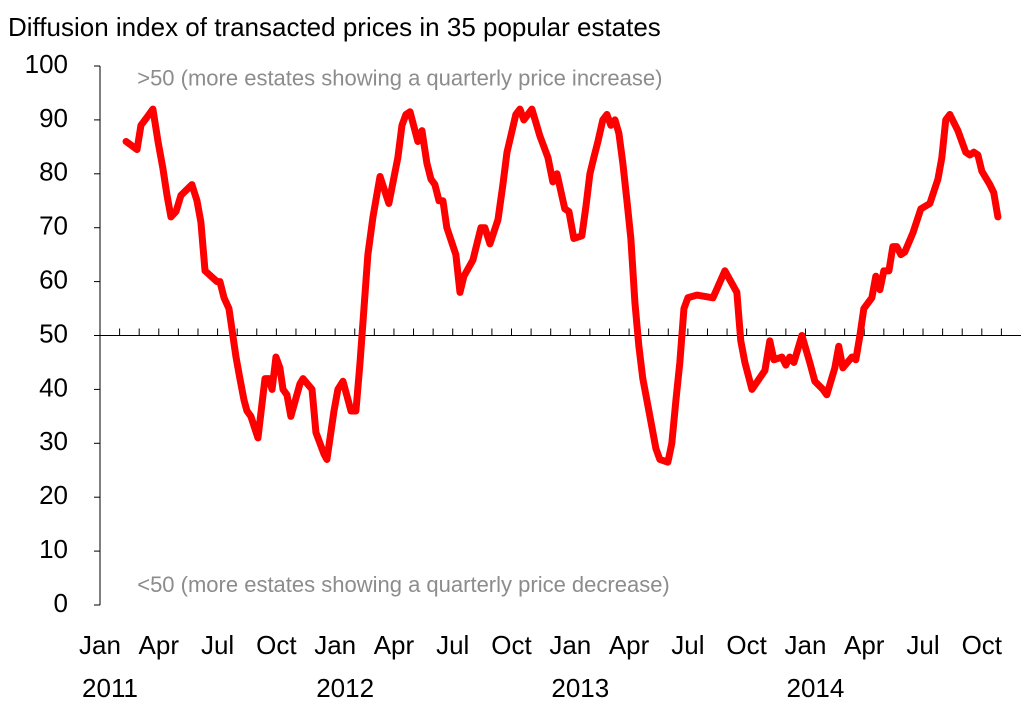 Image resolution: width=1025 pixels, height=707 pixels. I want to click on y-tick-label: 0, so click(61, 603).